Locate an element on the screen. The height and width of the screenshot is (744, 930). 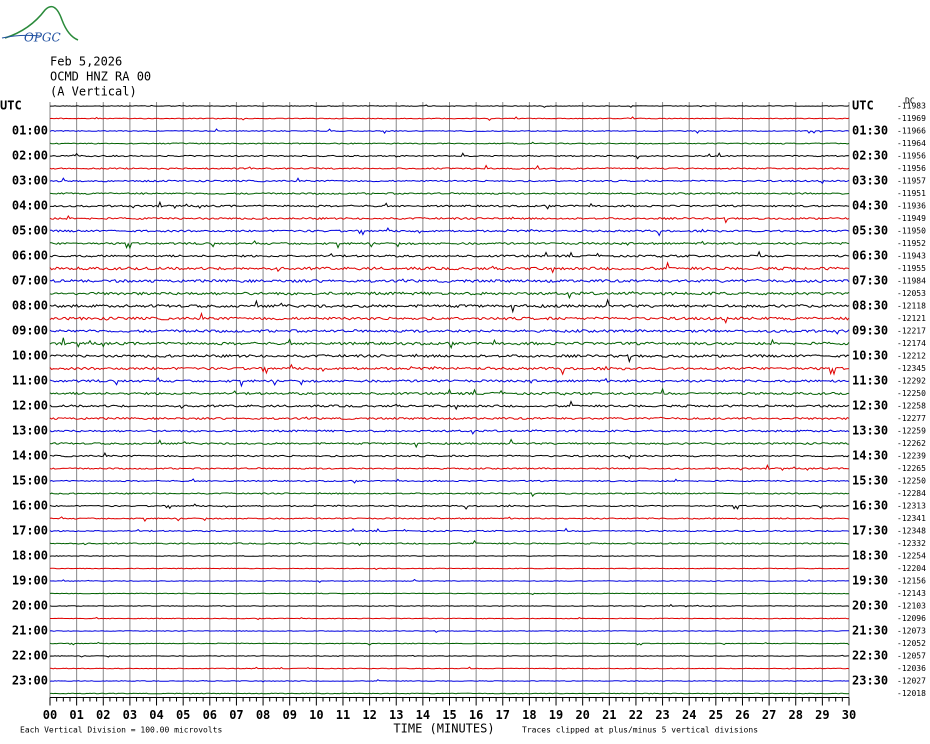
x-tick-label: 18 is located at coordinates (529, 715).